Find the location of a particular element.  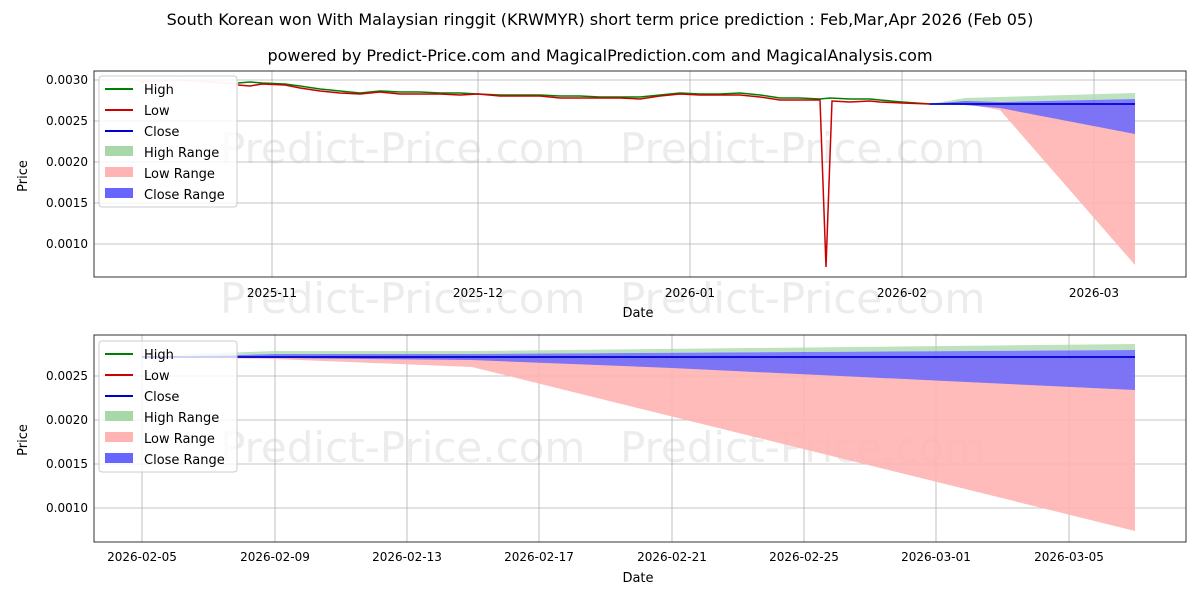

svg-text: 0.0030 is located at coordinates (67, 80).